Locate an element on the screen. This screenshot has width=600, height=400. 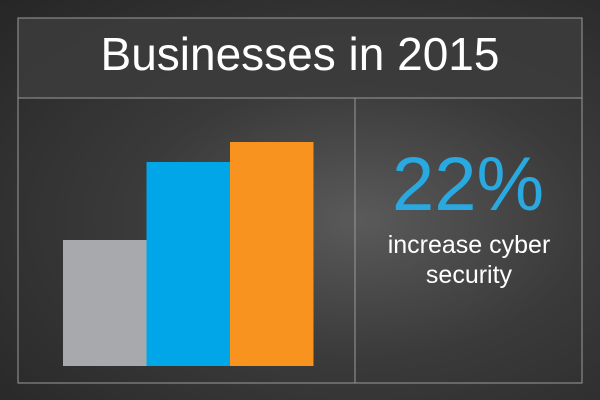
stat-caption: increase cyber security is located at coordinates (469, 260).